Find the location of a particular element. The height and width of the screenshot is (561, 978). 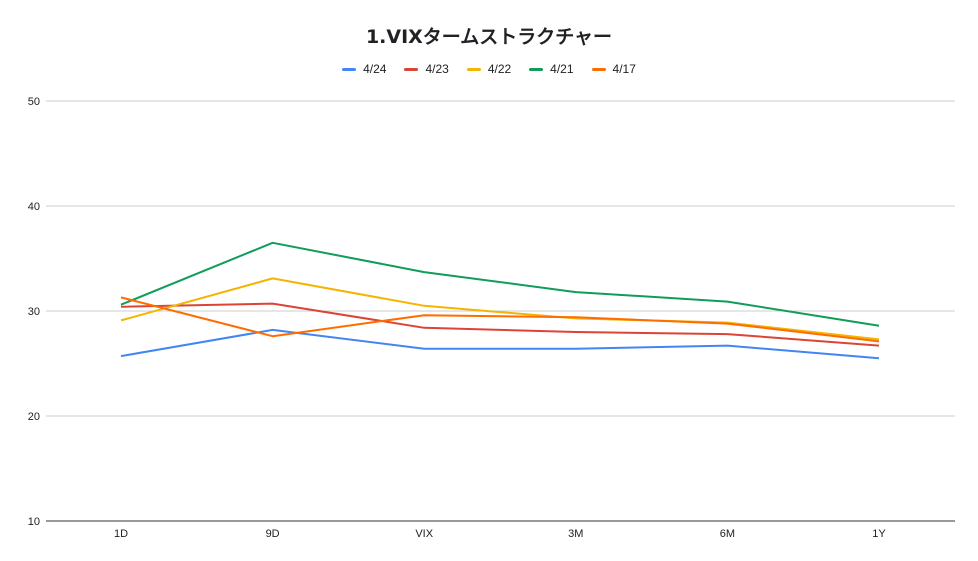

legend-item: 4/21 is located at coordinates (551, 69).